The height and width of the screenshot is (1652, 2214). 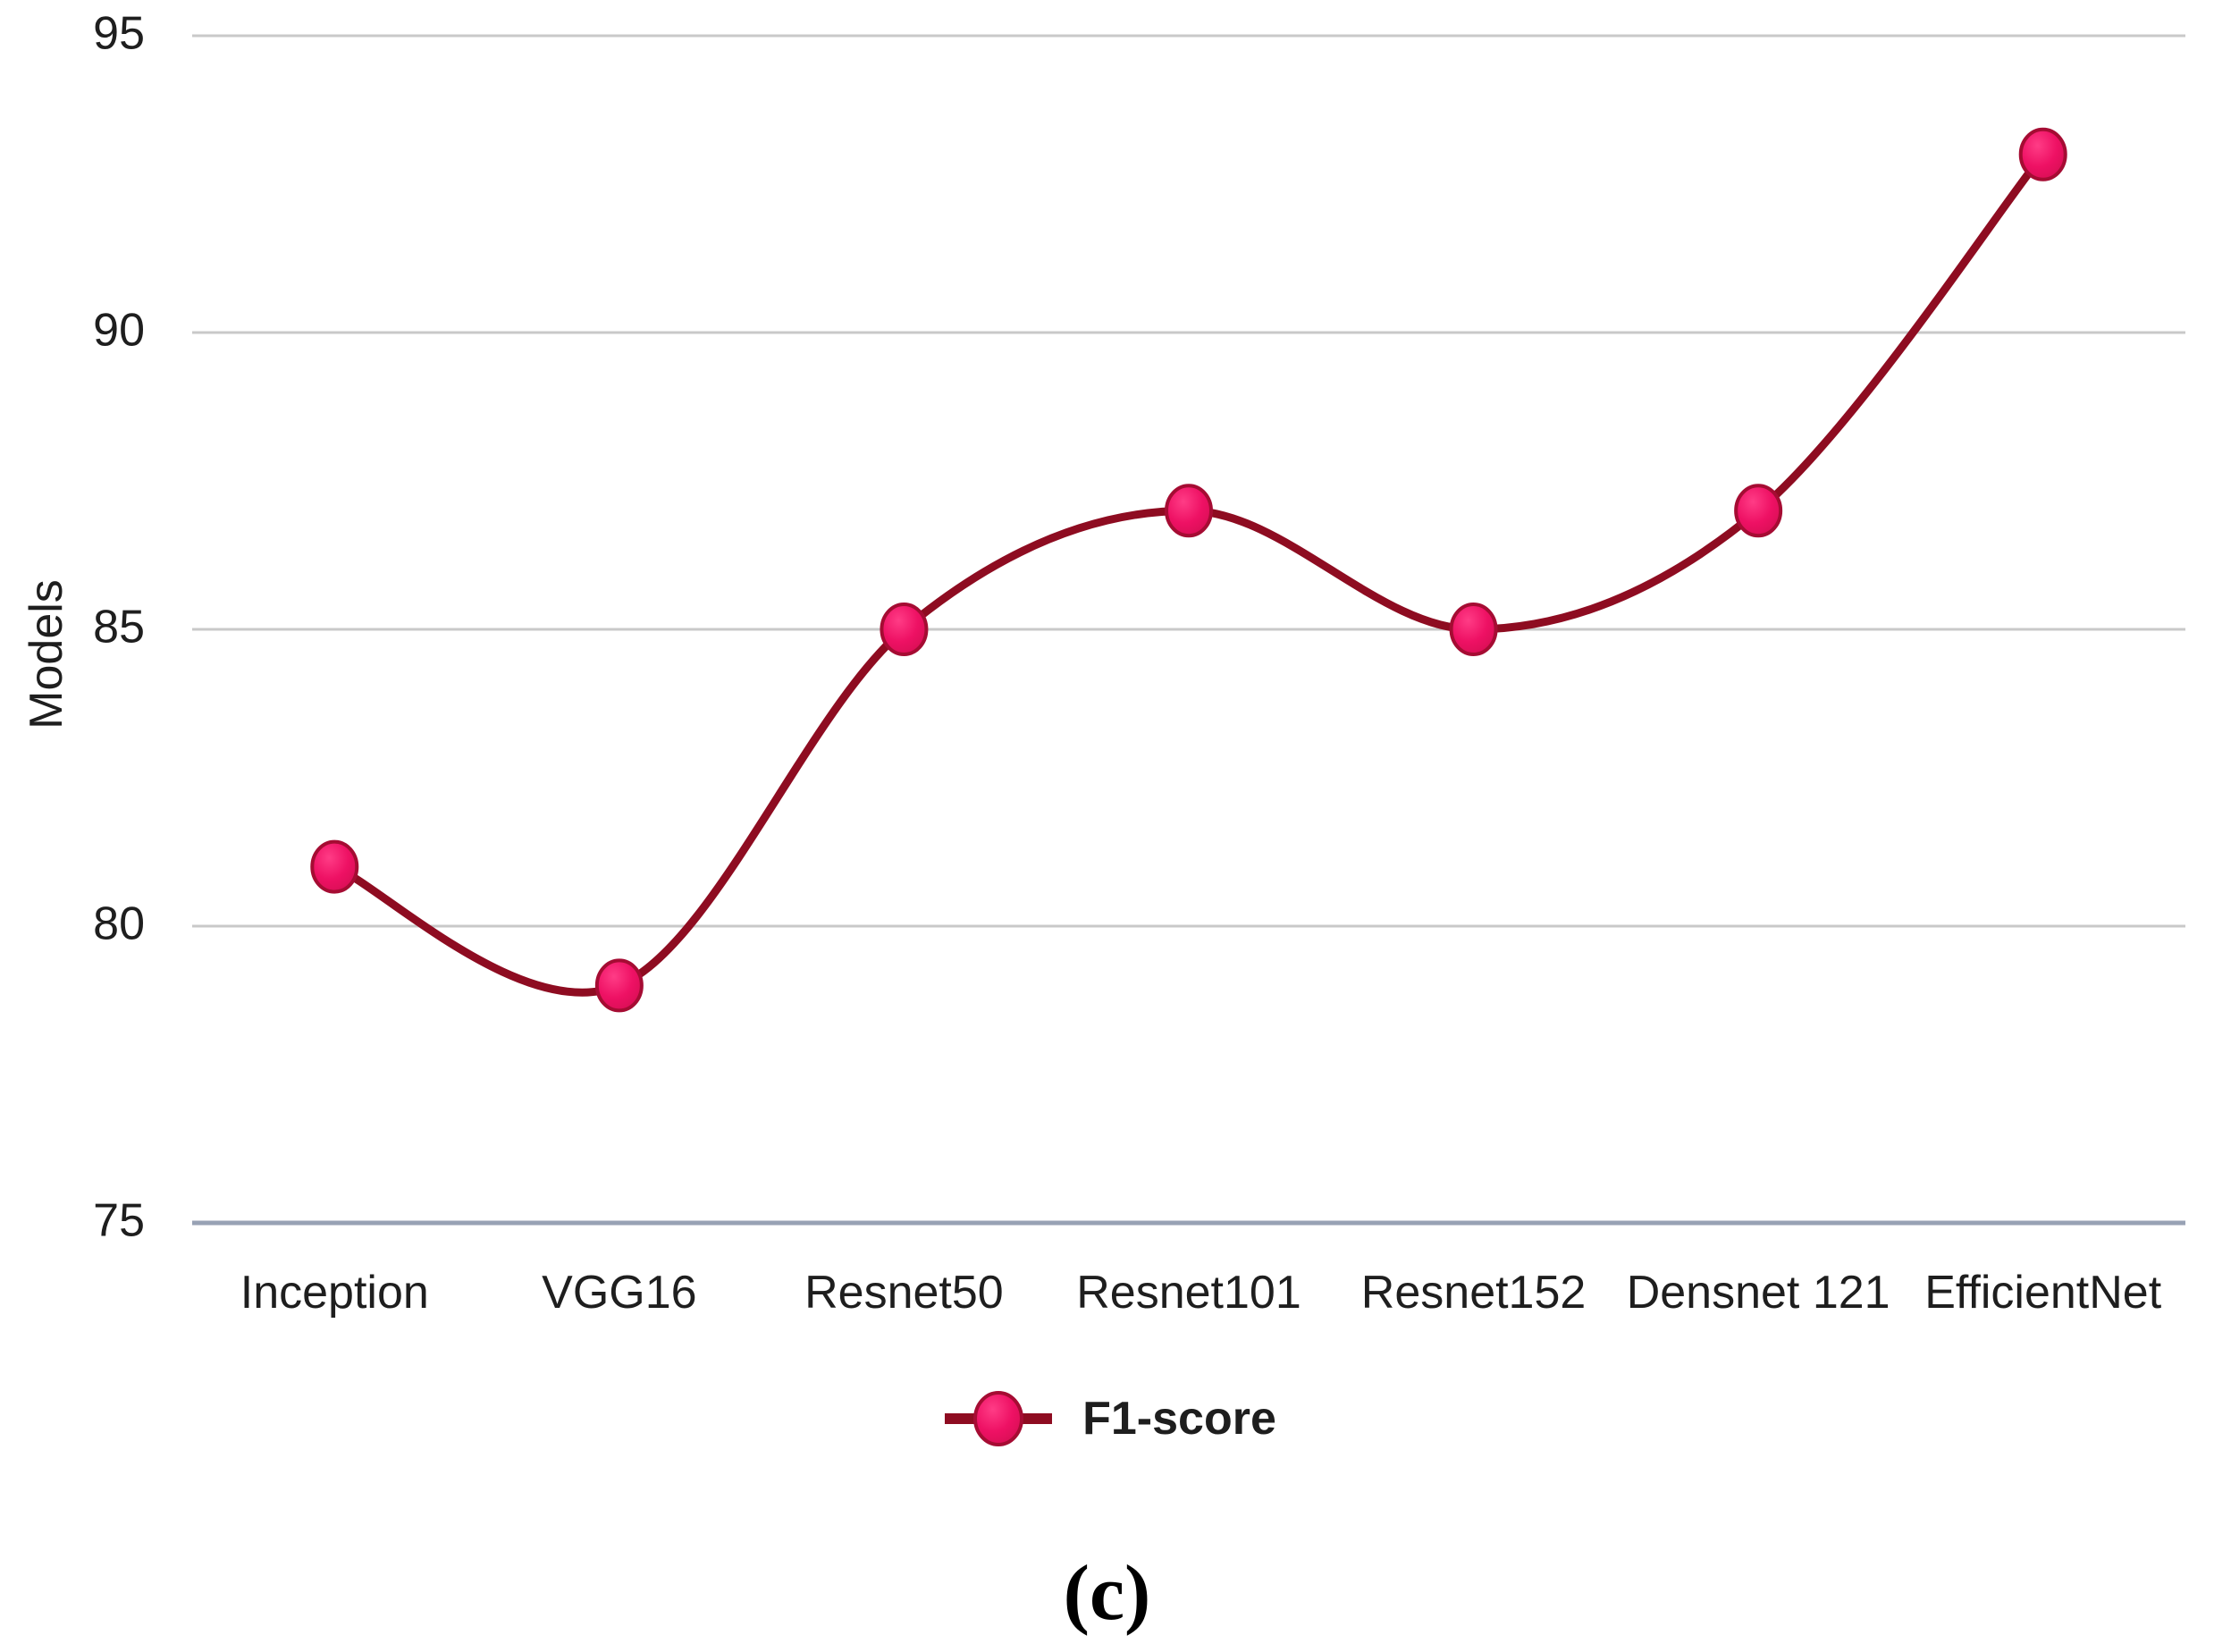 I want to click on y-axis-title: Models, so click(x=47, y=654).